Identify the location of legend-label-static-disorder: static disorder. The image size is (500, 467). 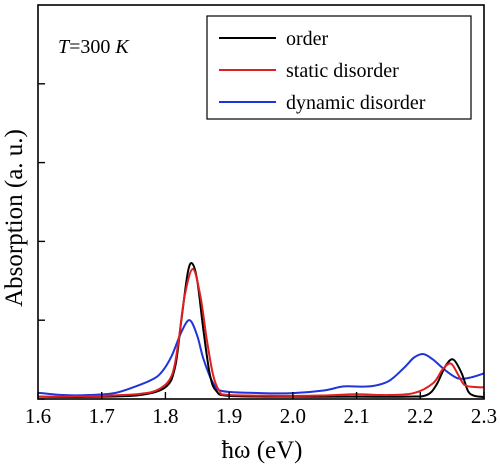
(342, 71).